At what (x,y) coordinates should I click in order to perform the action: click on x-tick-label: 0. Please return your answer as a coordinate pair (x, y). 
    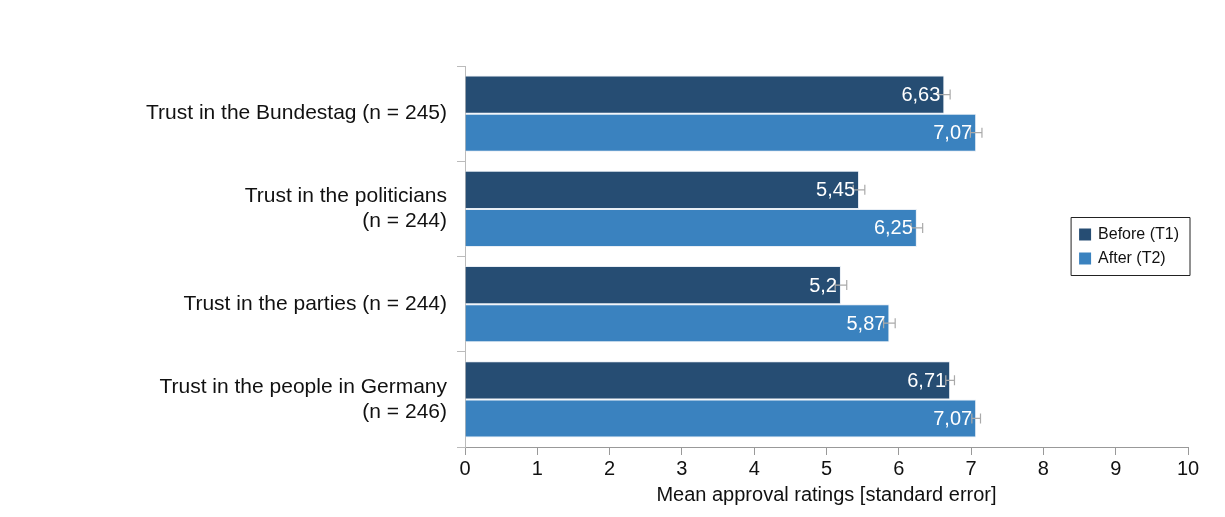
    Looking at the image, I should click on (465, 467).